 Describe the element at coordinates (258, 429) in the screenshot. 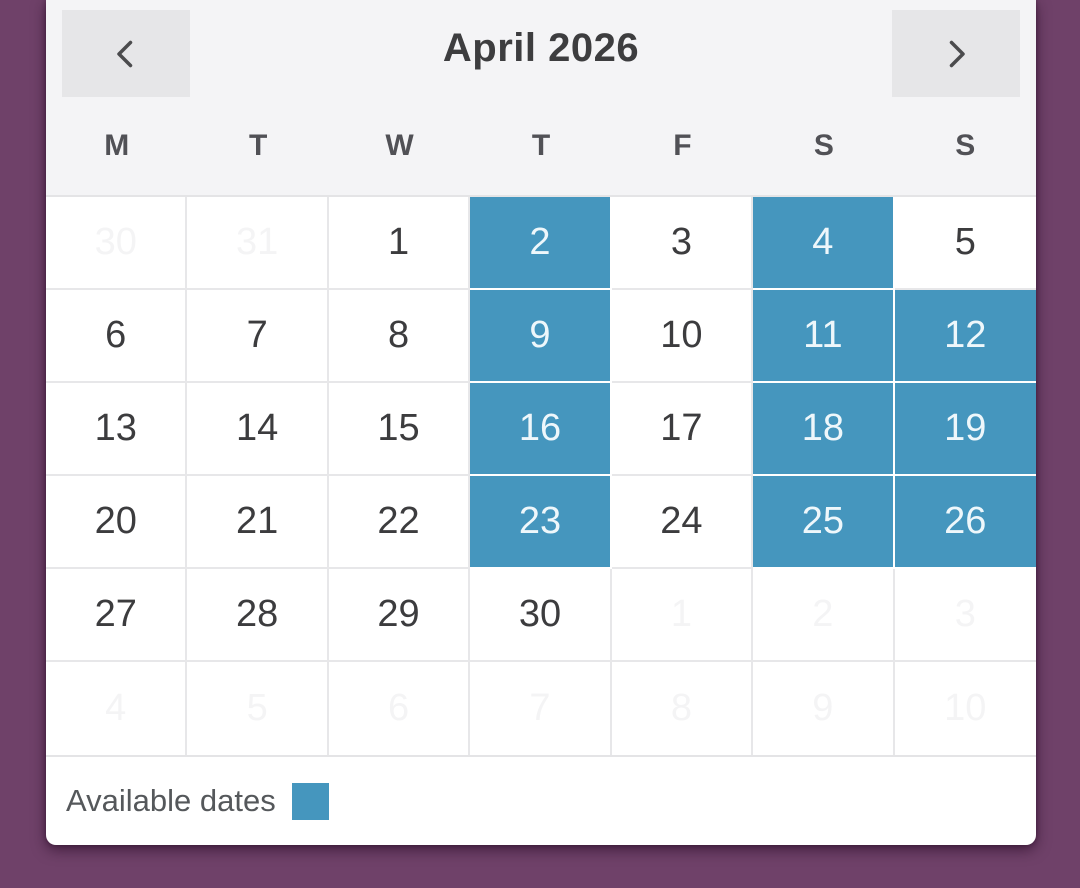

I see `day-cell: 14` at that location.